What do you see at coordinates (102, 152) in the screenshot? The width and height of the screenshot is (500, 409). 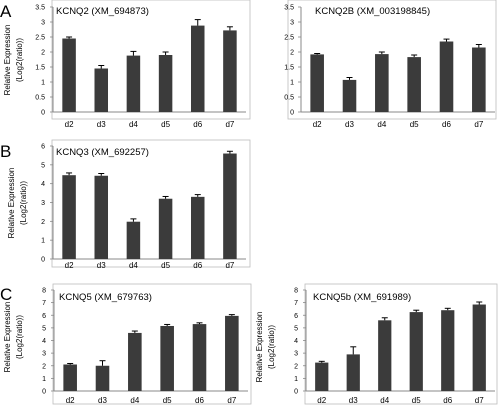 I see `chart-title: KCNQ3 (XM_692257)` at bounding box center [102, 152].